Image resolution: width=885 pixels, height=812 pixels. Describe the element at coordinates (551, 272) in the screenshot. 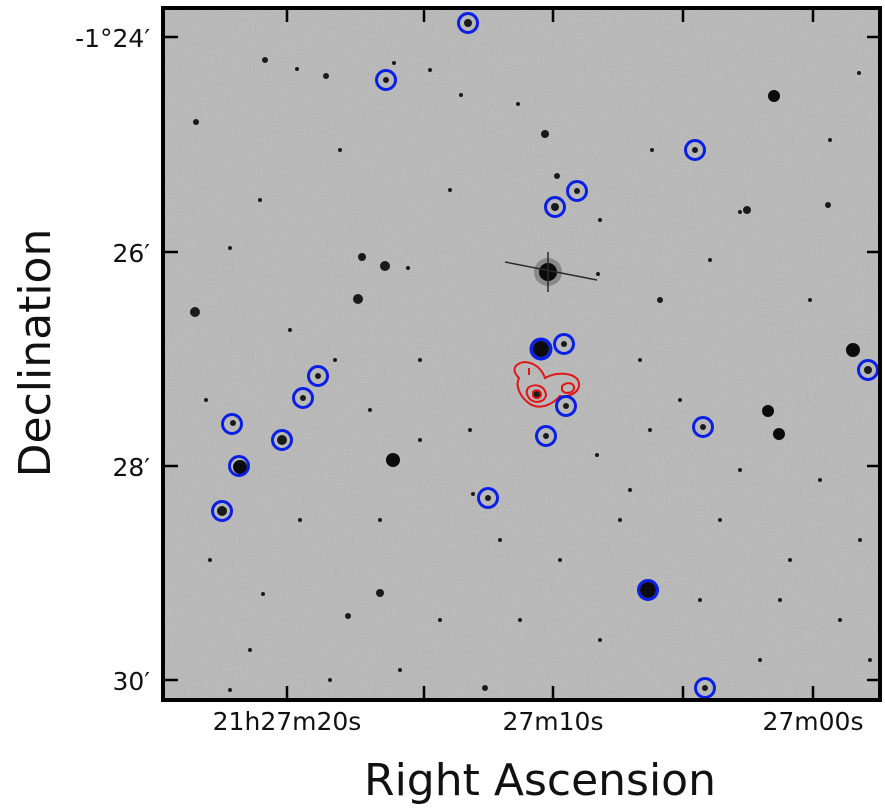

I see `bright-star-spikes` at that location.